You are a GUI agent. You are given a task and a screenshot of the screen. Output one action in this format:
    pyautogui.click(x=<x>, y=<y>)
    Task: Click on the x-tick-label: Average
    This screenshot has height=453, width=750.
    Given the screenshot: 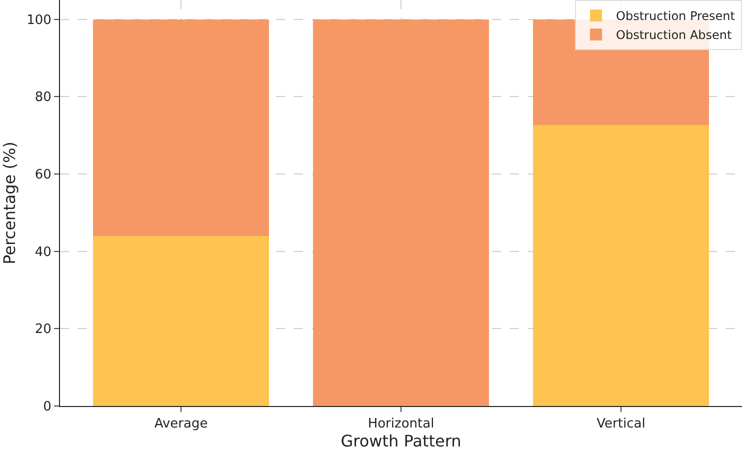 What is the action you would take?
    pyautogui.click(x=181, y=424)
    